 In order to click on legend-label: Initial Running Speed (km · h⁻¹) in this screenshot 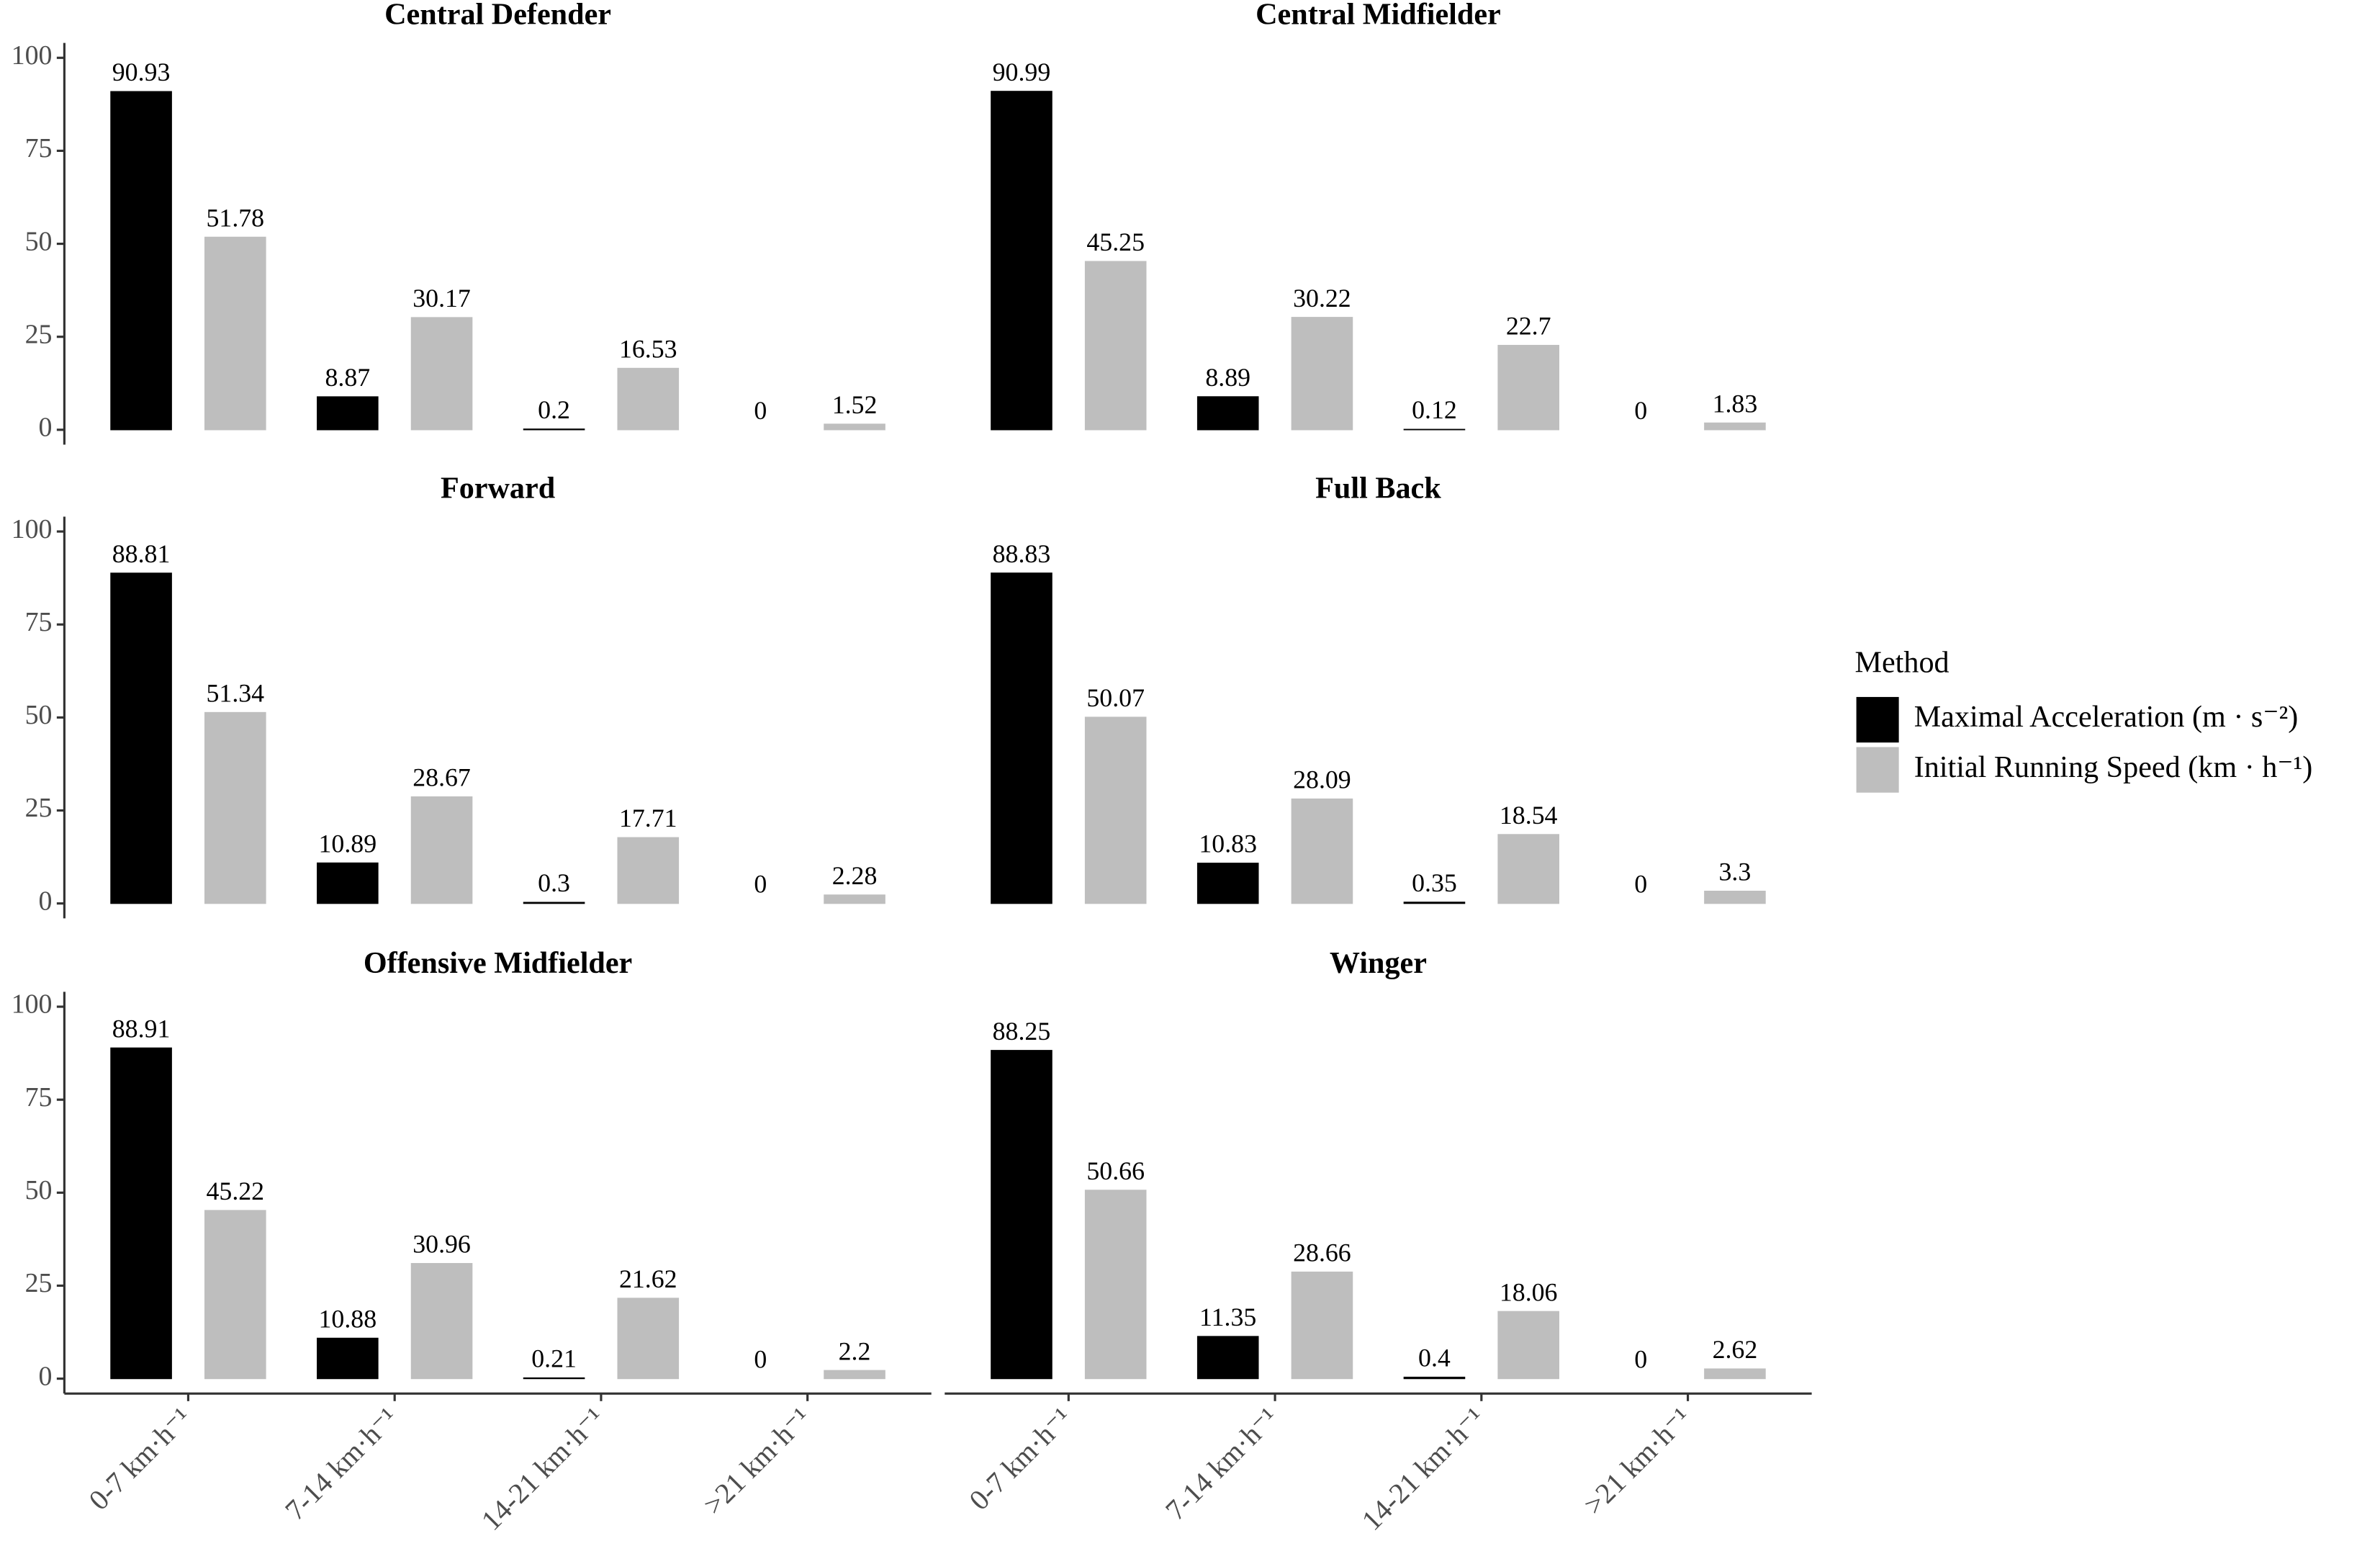, I will do `click(2113, 767)`.